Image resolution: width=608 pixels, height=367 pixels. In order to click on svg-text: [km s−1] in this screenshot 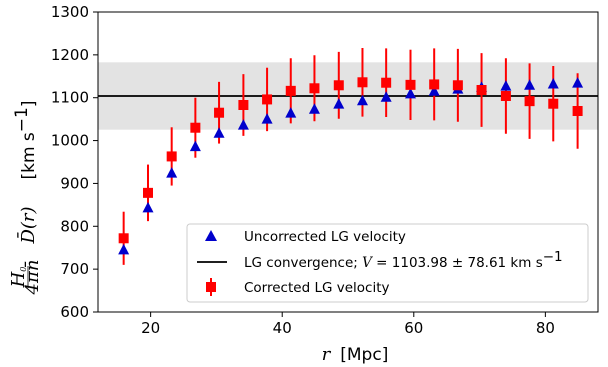, I will do `click(25, 139)`.